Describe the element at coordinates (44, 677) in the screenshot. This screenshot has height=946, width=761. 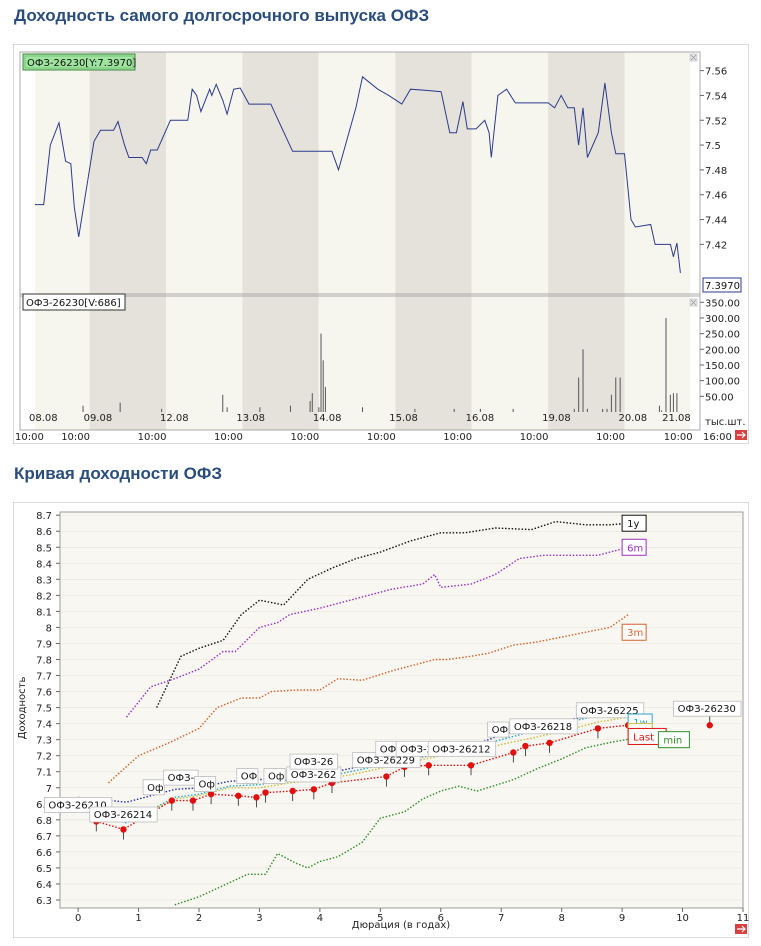
I see `y-tick-label: 7.7` at that location.